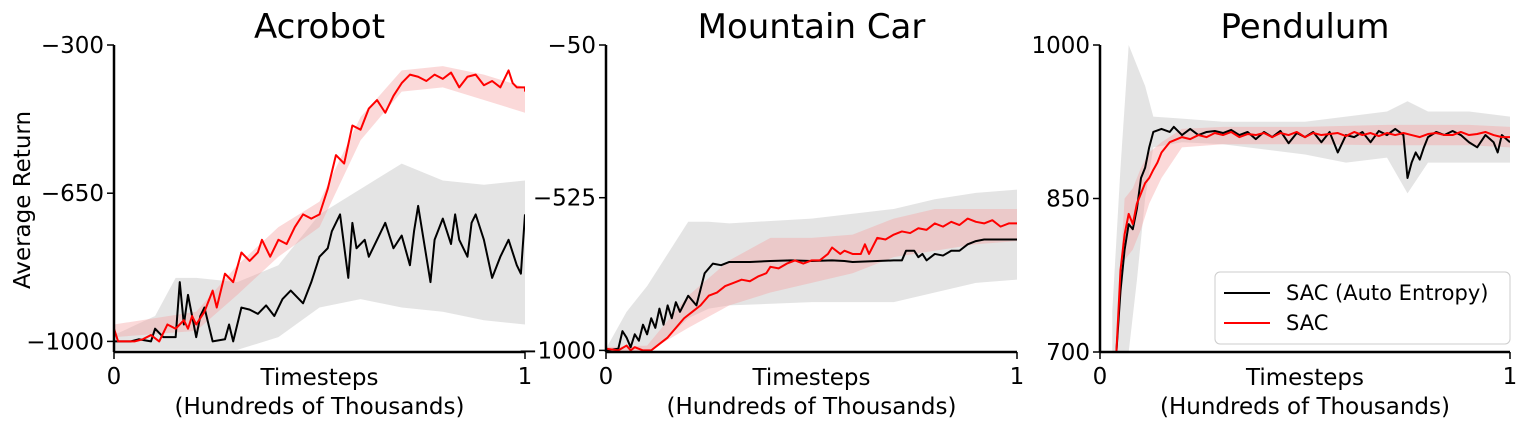 This screenshot has height=428, width=1527. Describe the element at coordinates (571, 46) in the screenshot. I see `y-tick-label: −50` at that location.